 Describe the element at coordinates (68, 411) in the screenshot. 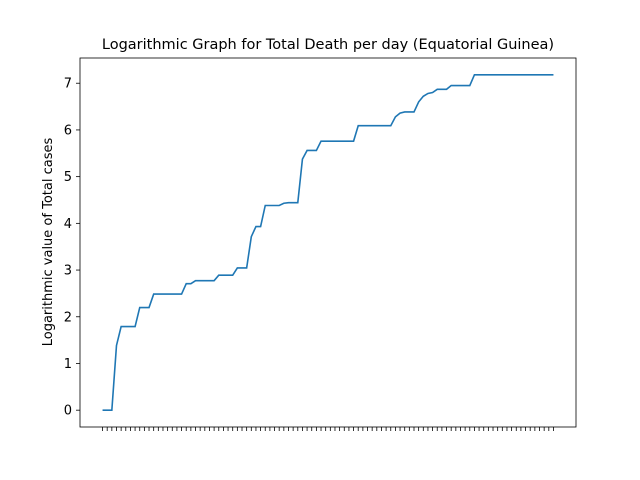

I see `y-tick-label: 0` at that location.